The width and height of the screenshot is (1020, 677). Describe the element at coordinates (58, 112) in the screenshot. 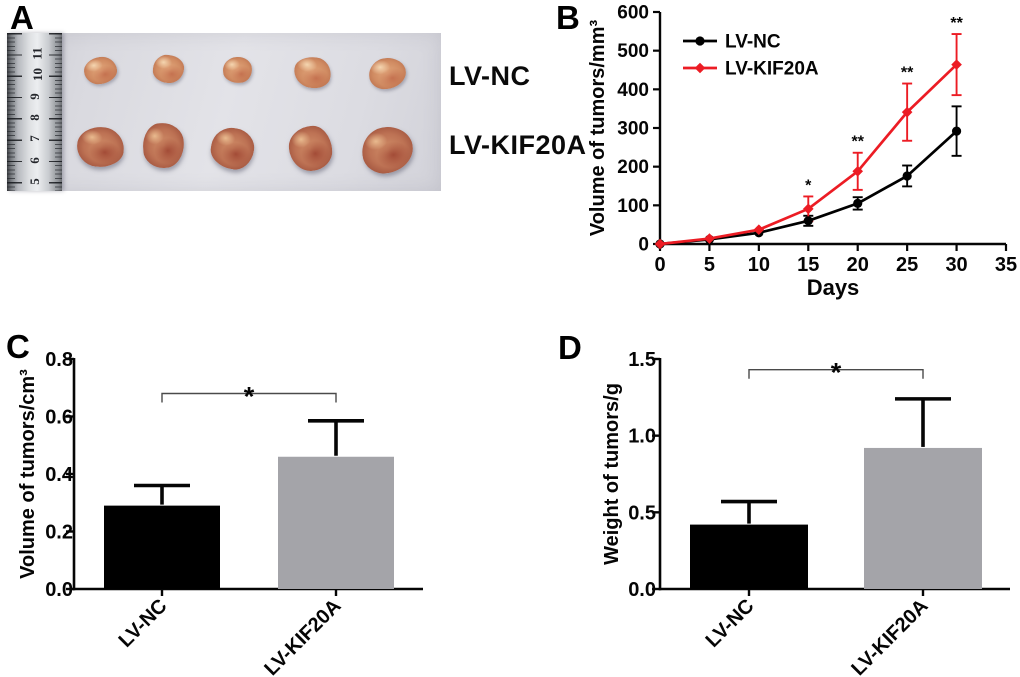

I see `ruler-ticks-right-mm` at that location.